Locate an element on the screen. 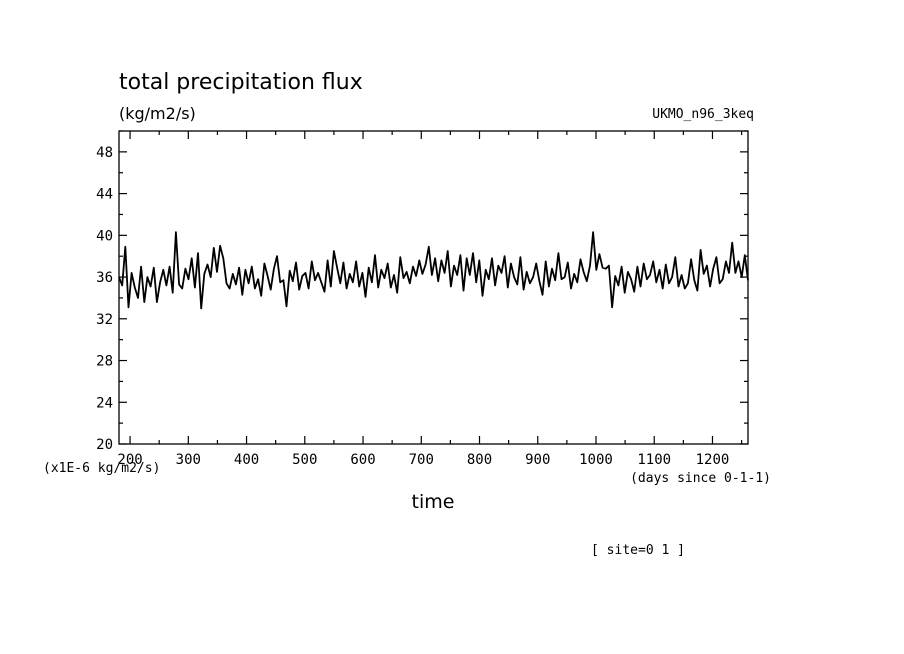  chart-units: (kg/m2/s) is located at coordinates (157, 113).